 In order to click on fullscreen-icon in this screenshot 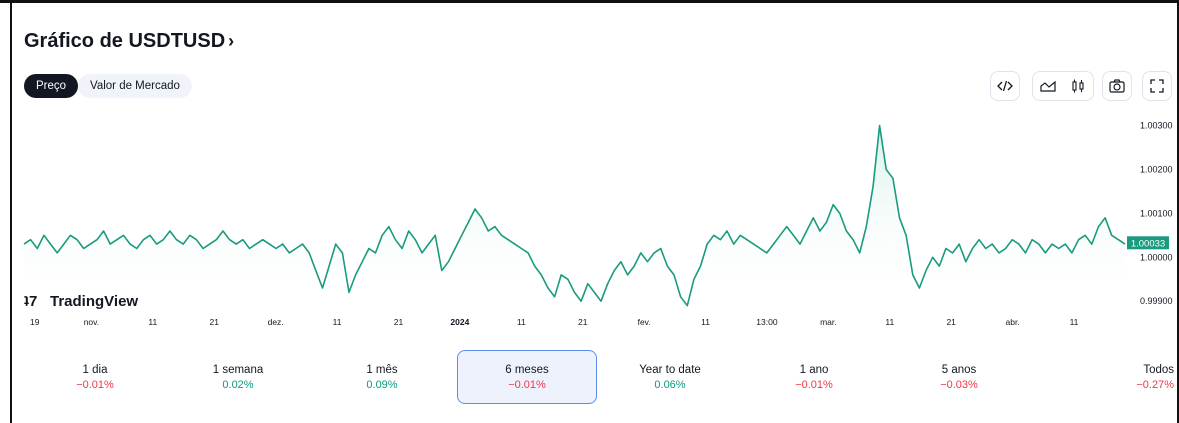, I will do `click(1157, 86)`.